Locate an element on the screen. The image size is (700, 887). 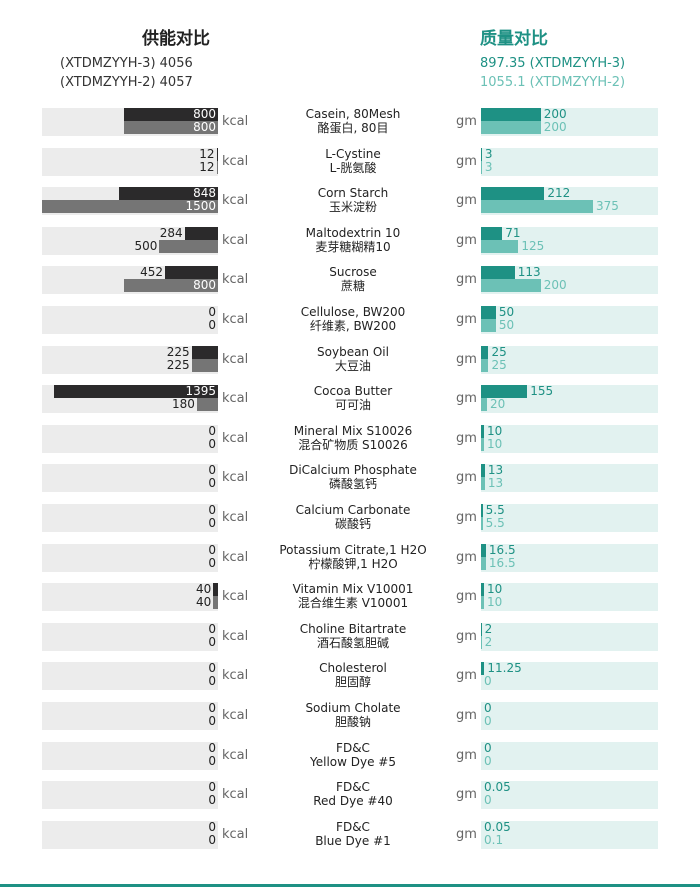
ingredient-name-cn: 玉米淀粉 is located at coordinates (352, 207).